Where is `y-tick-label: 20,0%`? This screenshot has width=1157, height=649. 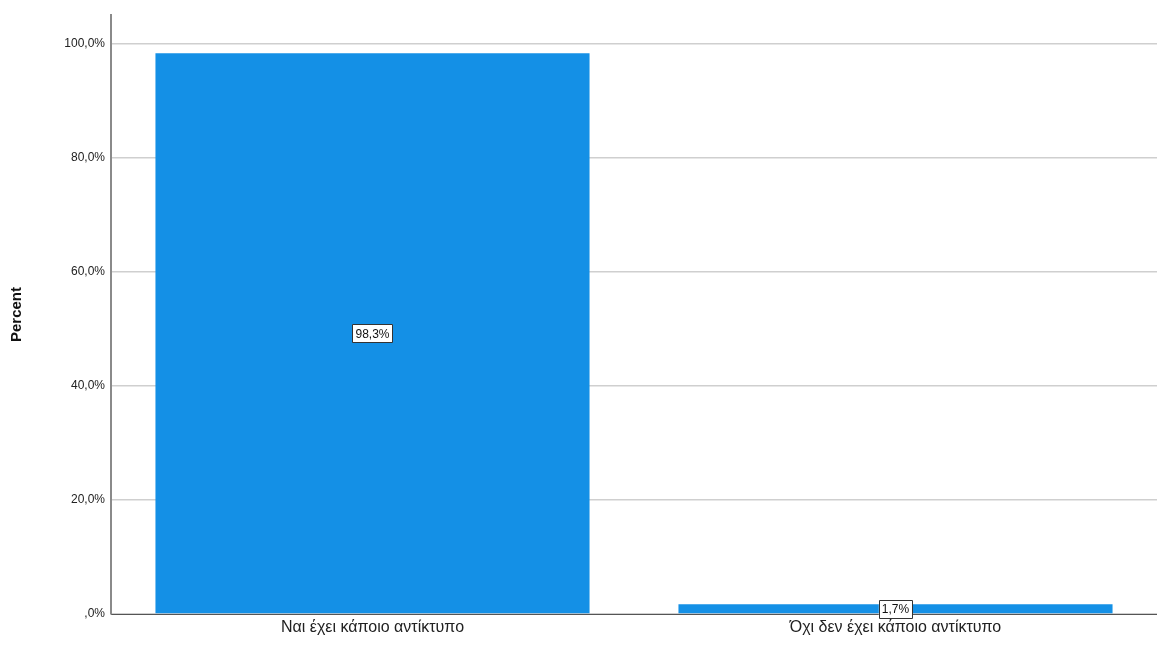
y-tick-label: 20,0% is located at coordinates (88, 499).